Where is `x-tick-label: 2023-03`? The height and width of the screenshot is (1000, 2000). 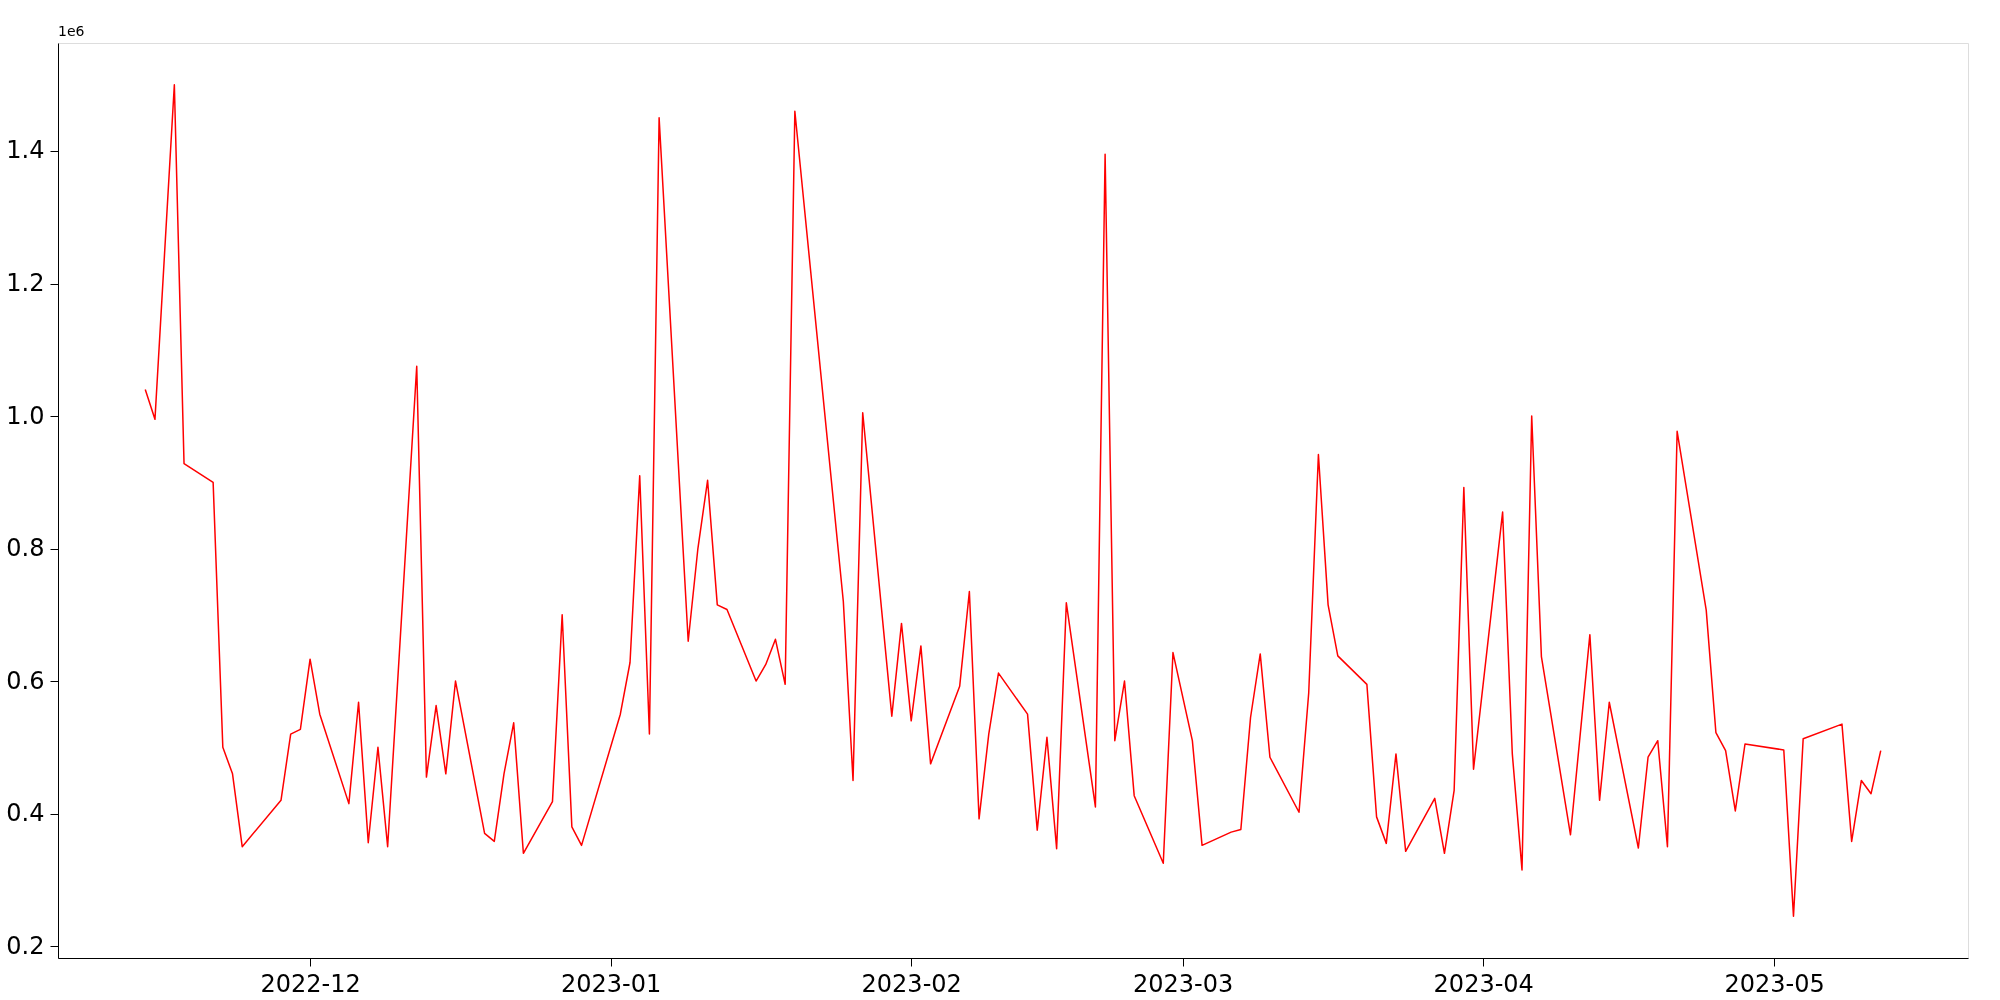 x-tick-label: 2023-03 is located at coordinates (1183, 983).